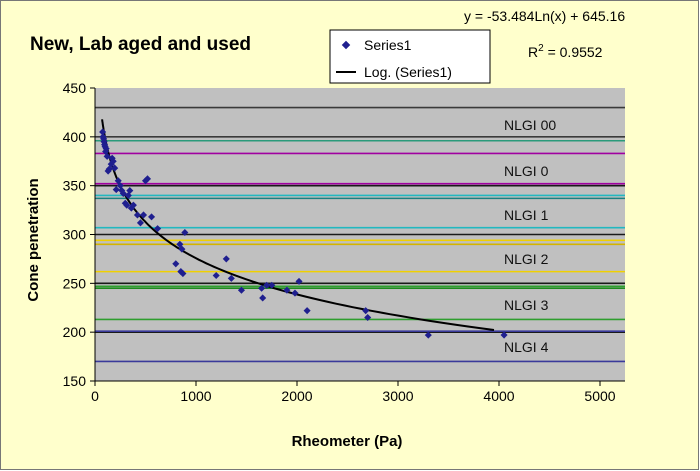 This screenshot has width=700, height=471. I want to click on legend: Series1 Log. (Series1), so click(410, 56).